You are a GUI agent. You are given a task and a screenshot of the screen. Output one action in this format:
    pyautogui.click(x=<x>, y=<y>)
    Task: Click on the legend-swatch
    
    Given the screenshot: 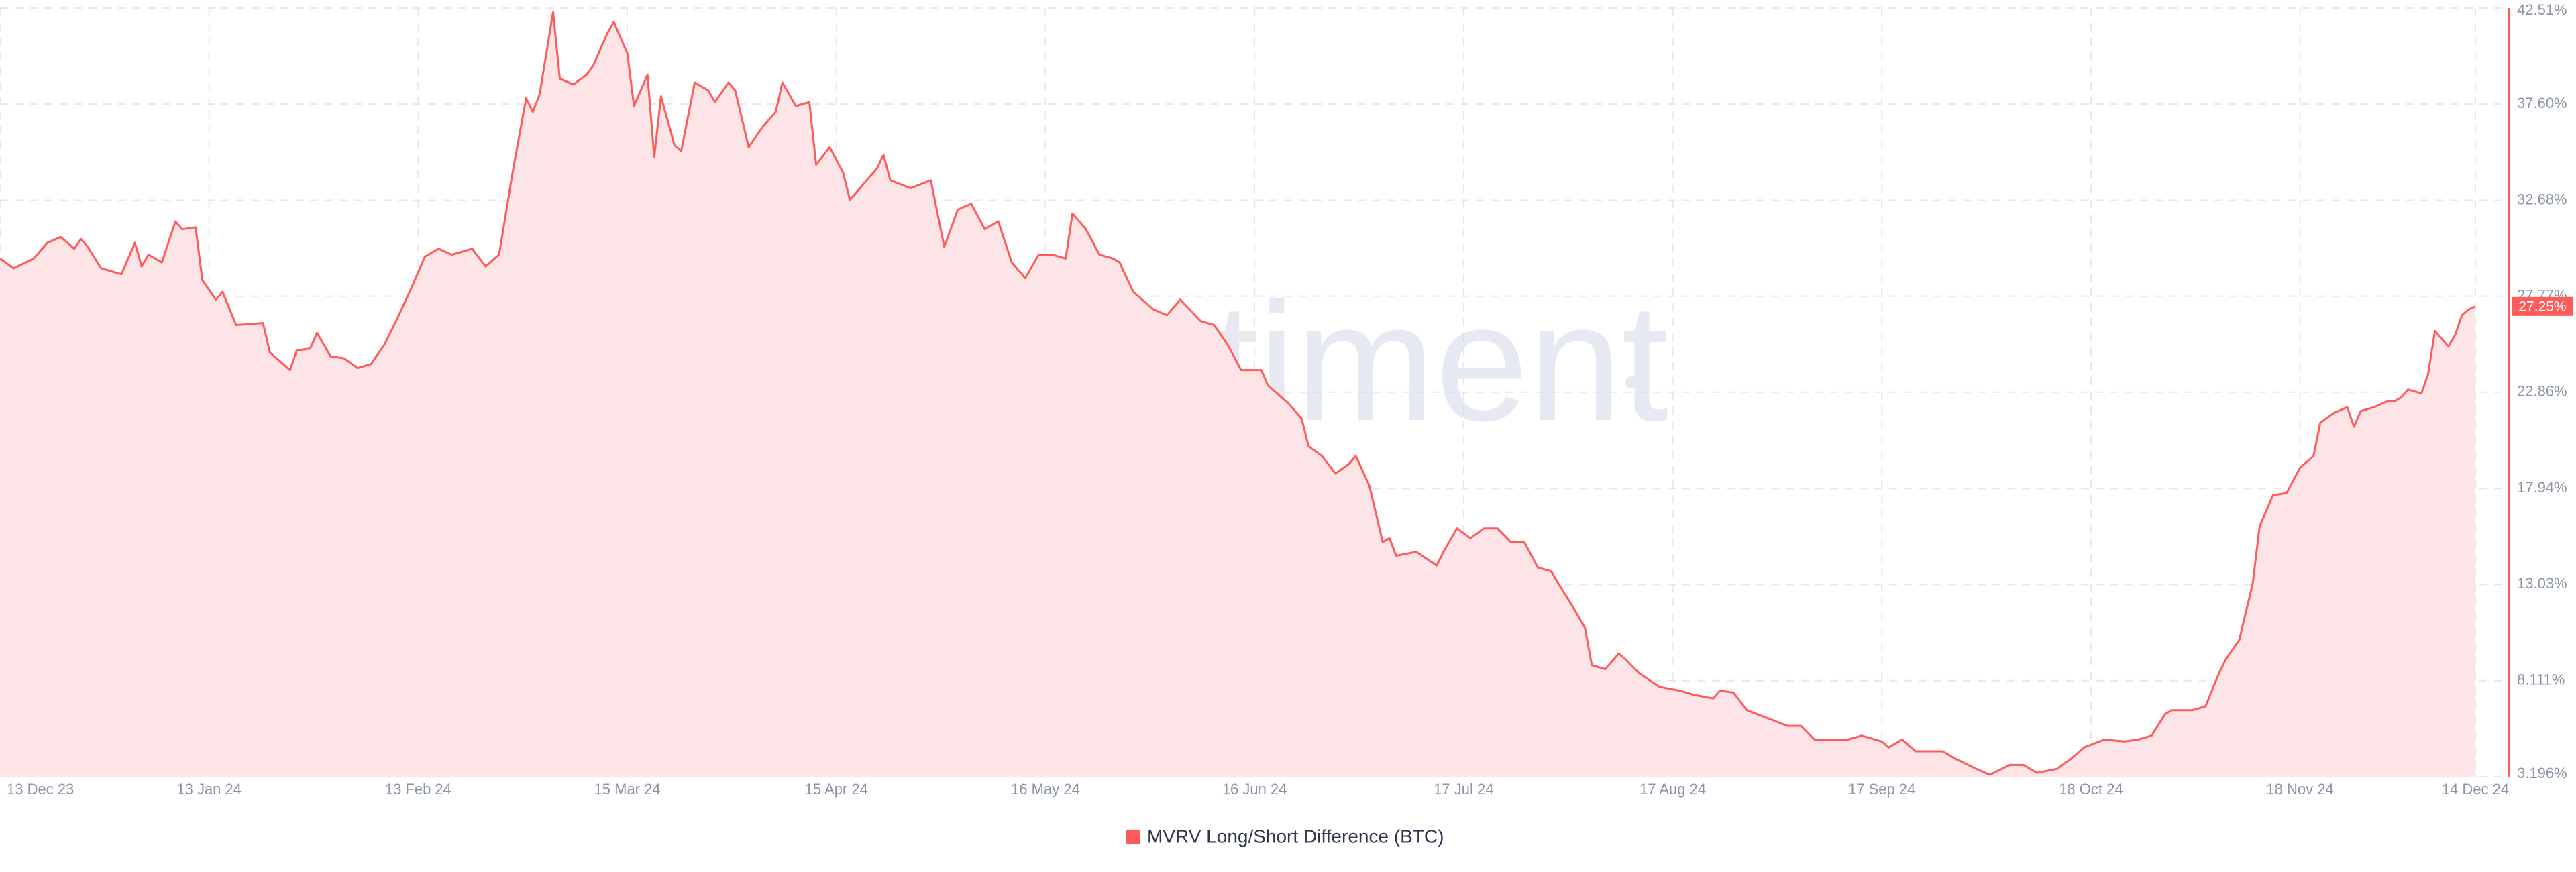 What is the action you would take?
    pyautogui.click(x=1133, y=837)
    